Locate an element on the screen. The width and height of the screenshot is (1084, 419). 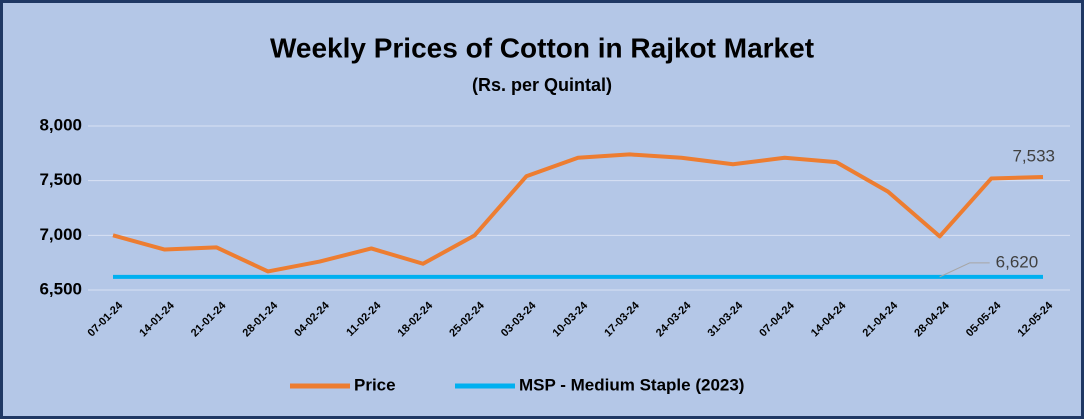
chart-title: Weekly Prices of Cotton in Rajkot Market is located at coordinates (542, 47).